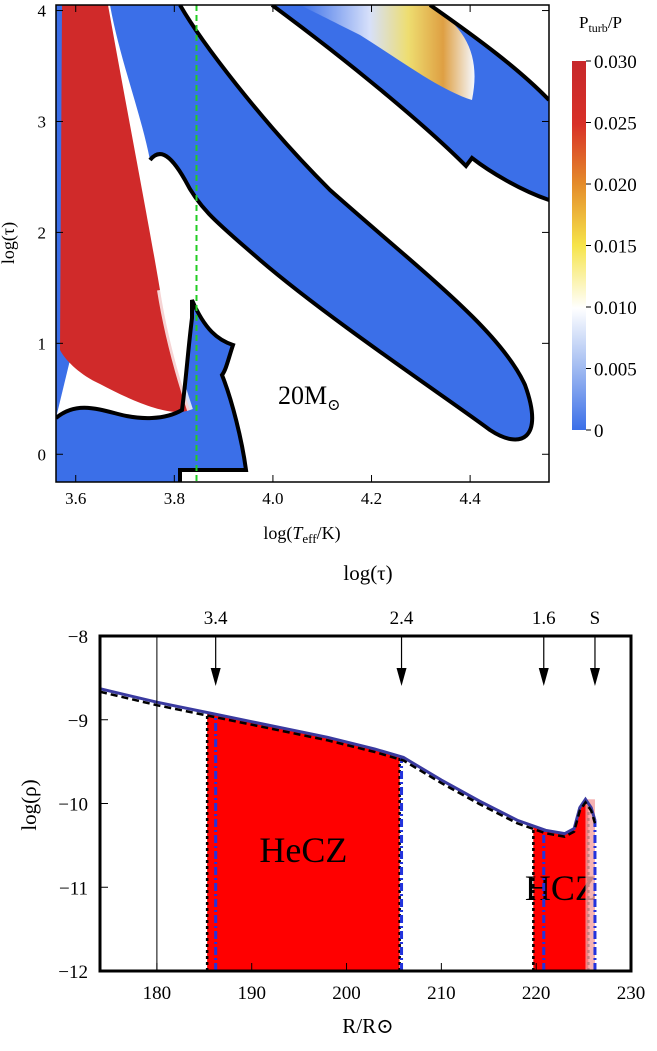 The width and height of the screenshot is (657, 1051). I want to click on colorbar-gradient, so click(579, 245).